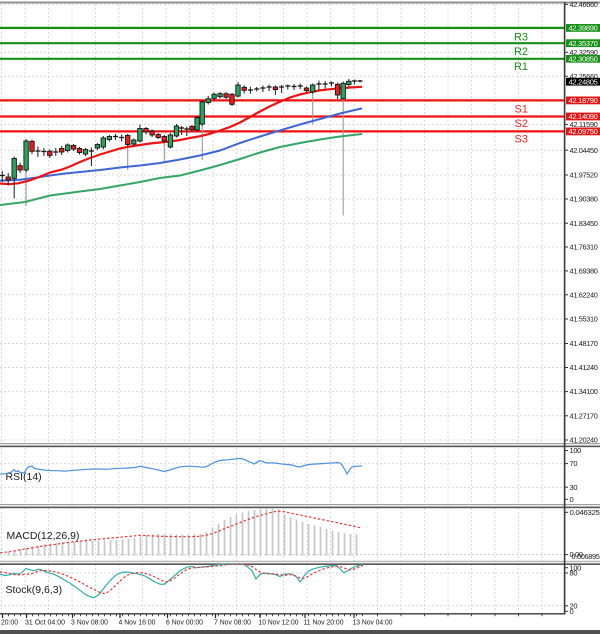  I want to click on svg-text: 42.30850, so click(583, 59).